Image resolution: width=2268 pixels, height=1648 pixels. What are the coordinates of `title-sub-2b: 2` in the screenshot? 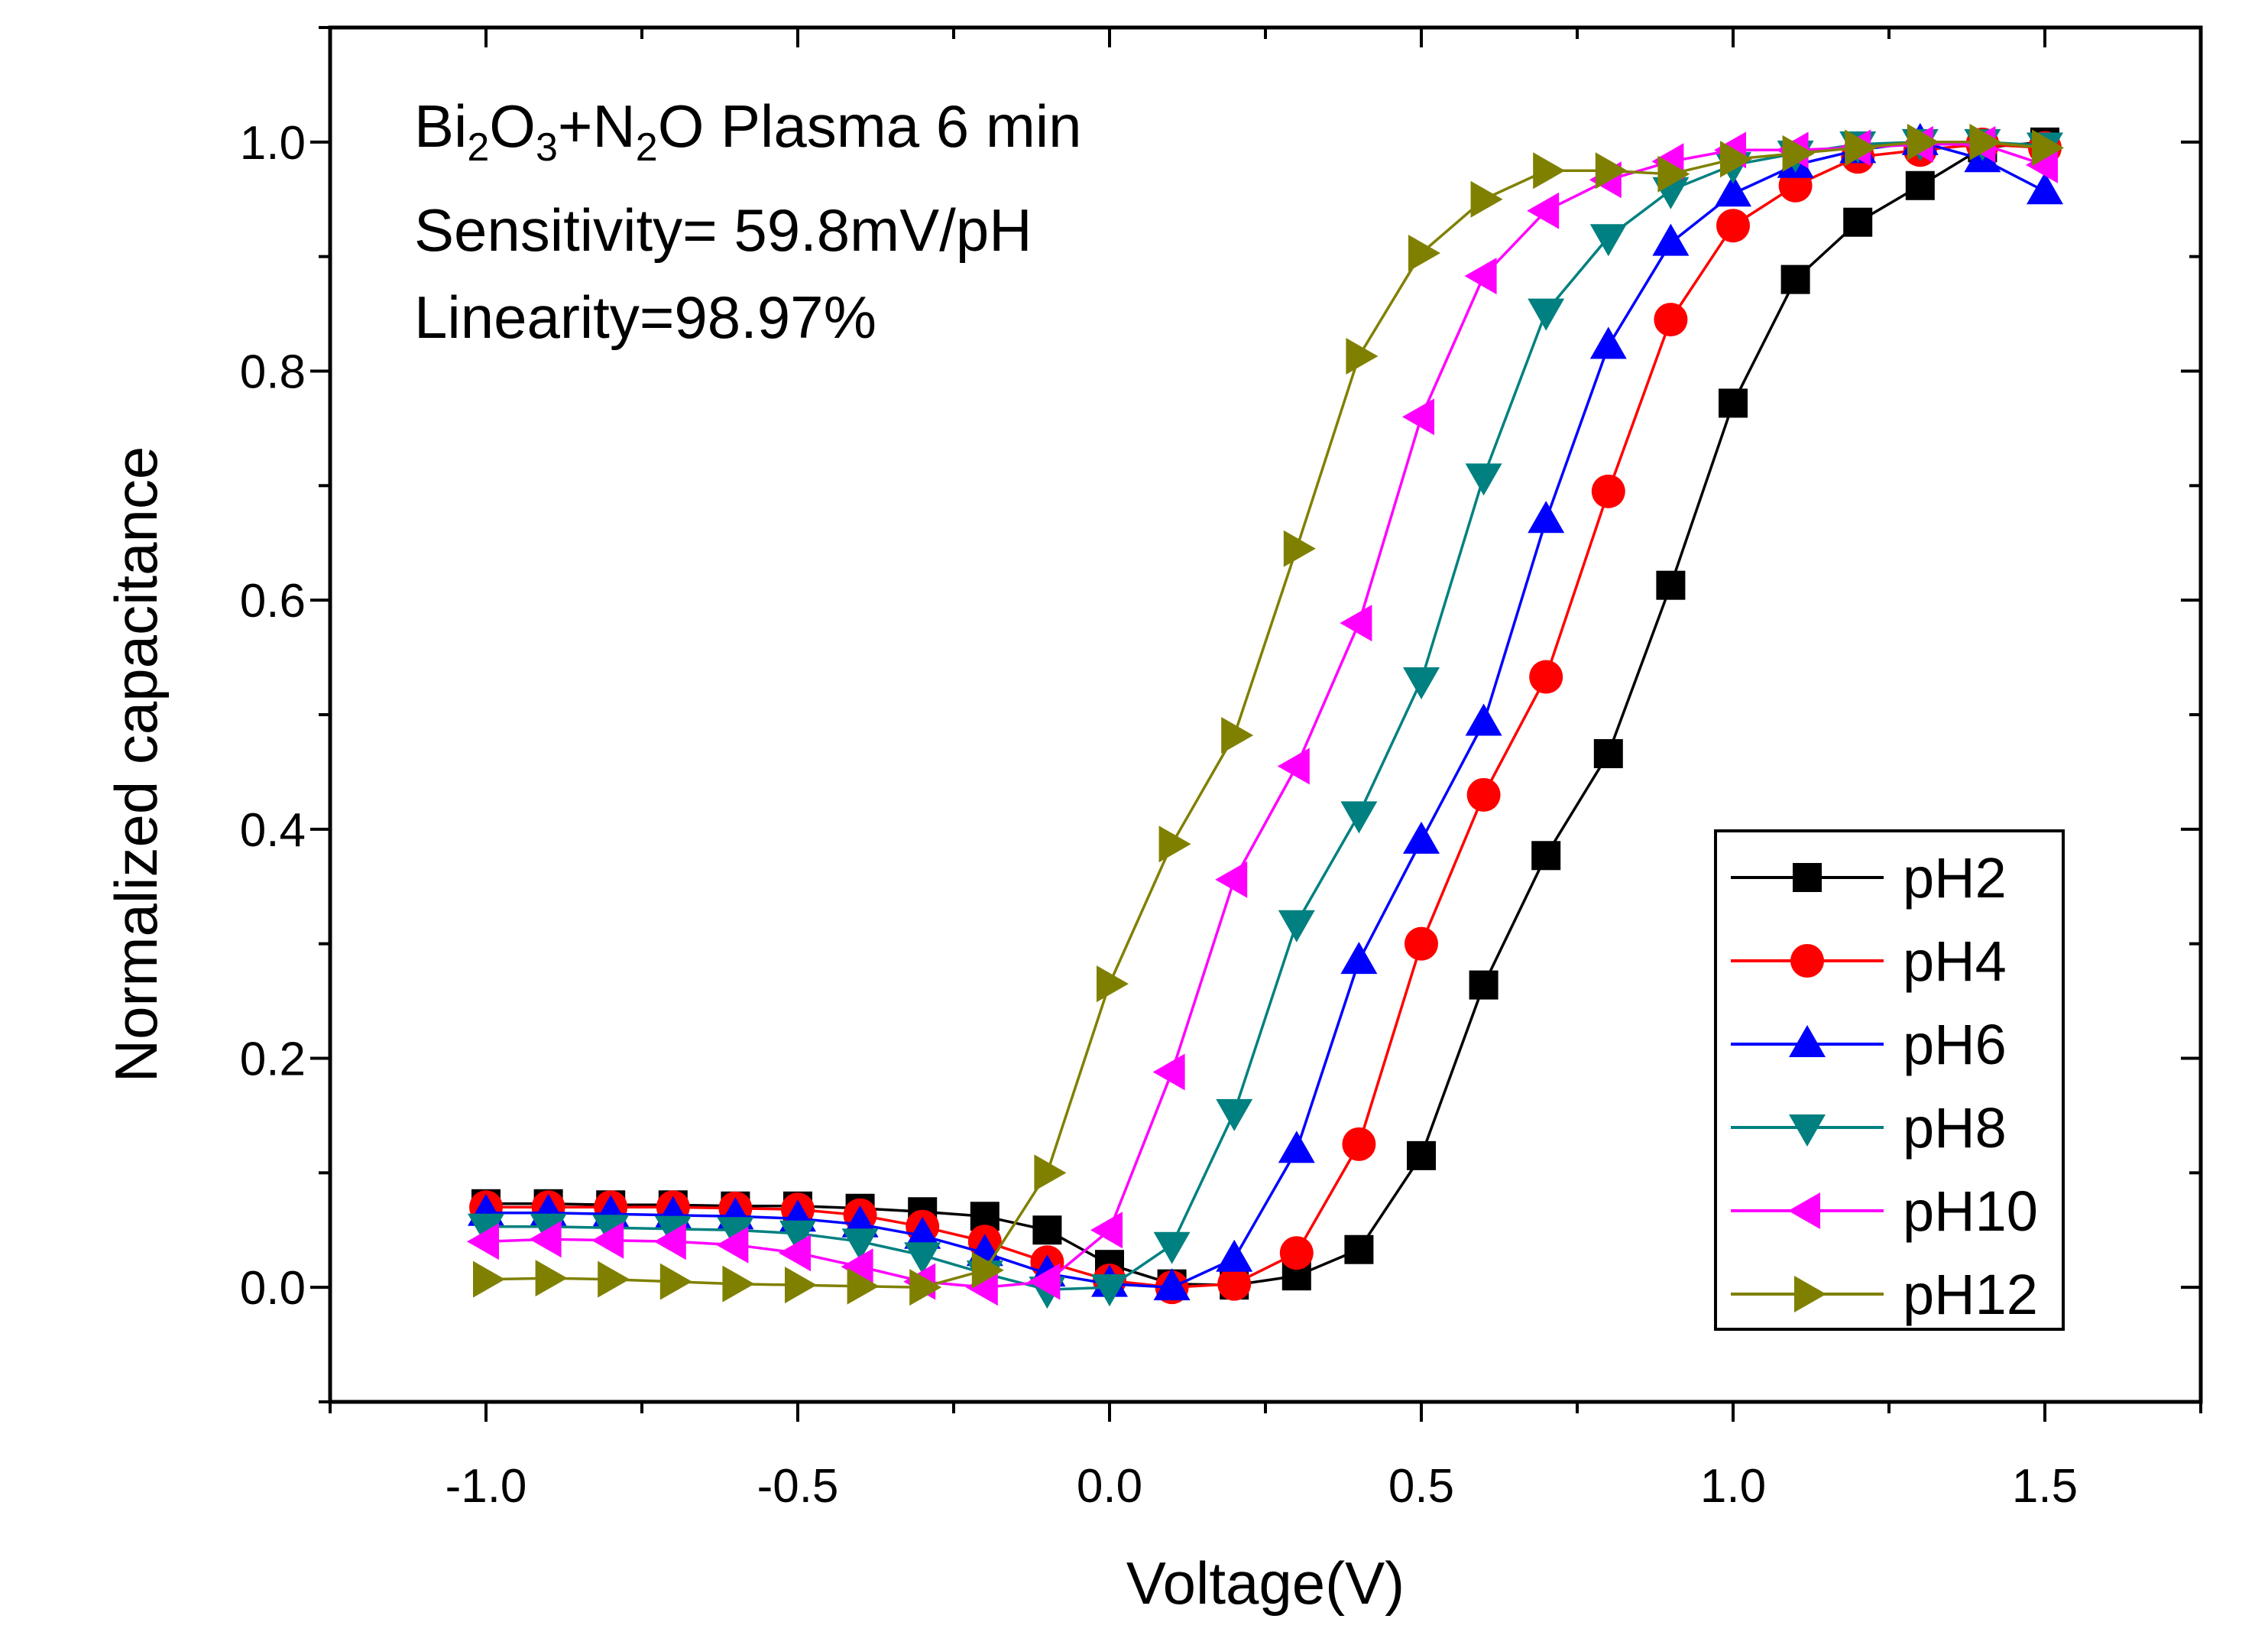 It's located at (647, 147).